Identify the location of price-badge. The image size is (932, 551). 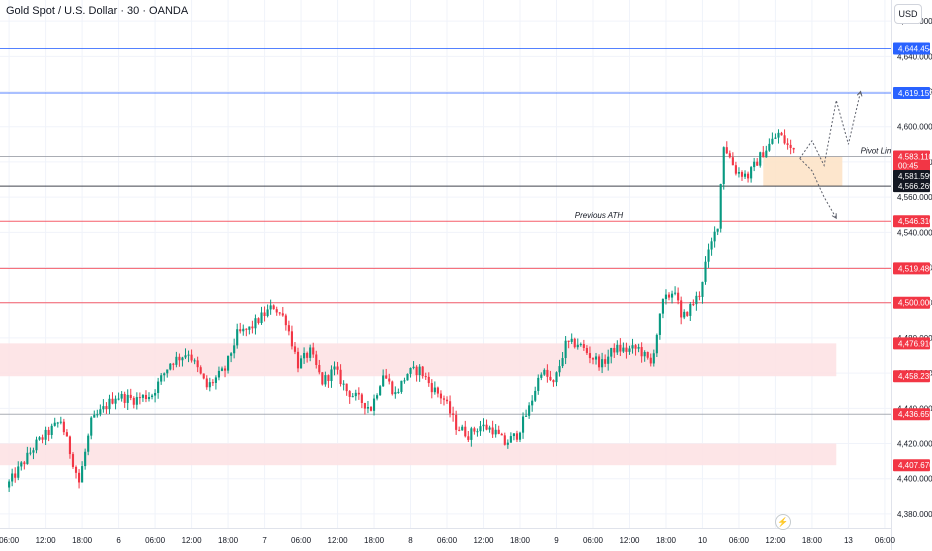
(911, 343).